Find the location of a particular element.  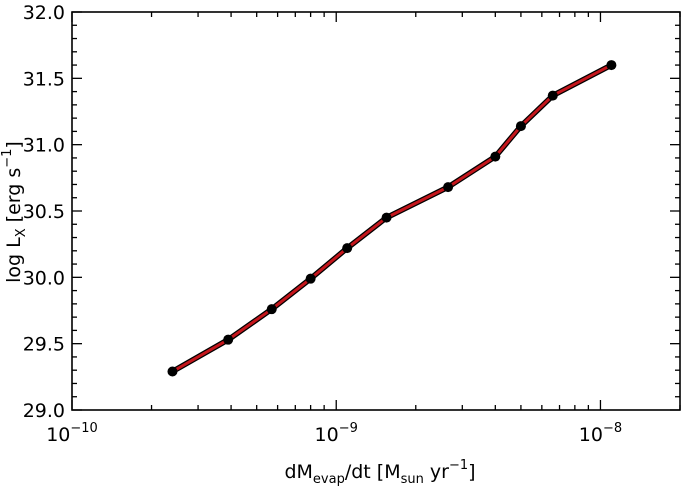

y-axis-label-end: ] is located at coordinates (14, 144).